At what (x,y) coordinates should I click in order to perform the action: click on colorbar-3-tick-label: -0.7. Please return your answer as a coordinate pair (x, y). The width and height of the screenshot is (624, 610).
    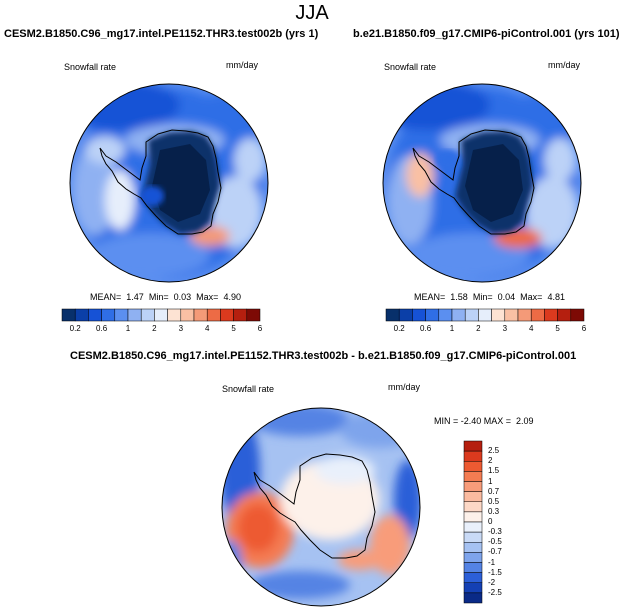
    Looking at the image, I should click on (495, 552).